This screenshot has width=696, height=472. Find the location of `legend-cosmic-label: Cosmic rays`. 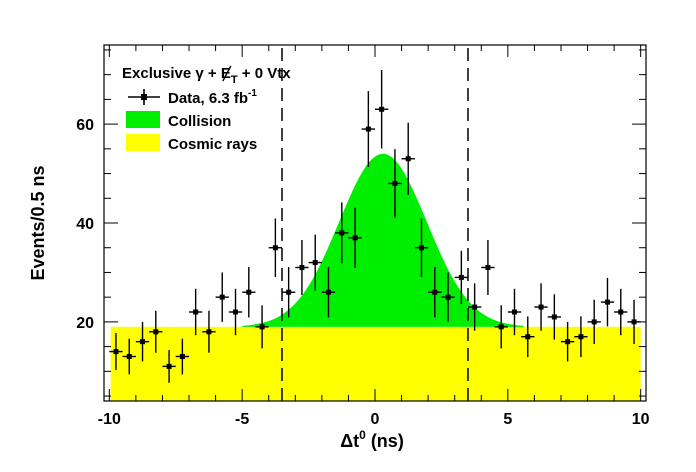

legend-cosmic-label: Cosmic rays is located at coordinates (212, 144).